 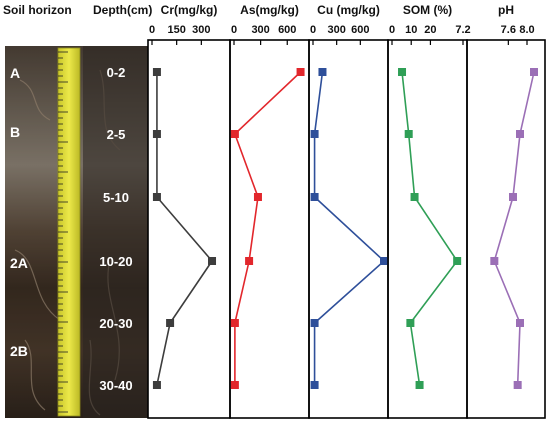 What do you see at coordinates (115, 323) in the screenshot?
I see `depth-label: 20-30` at bounding box center [115, 323].